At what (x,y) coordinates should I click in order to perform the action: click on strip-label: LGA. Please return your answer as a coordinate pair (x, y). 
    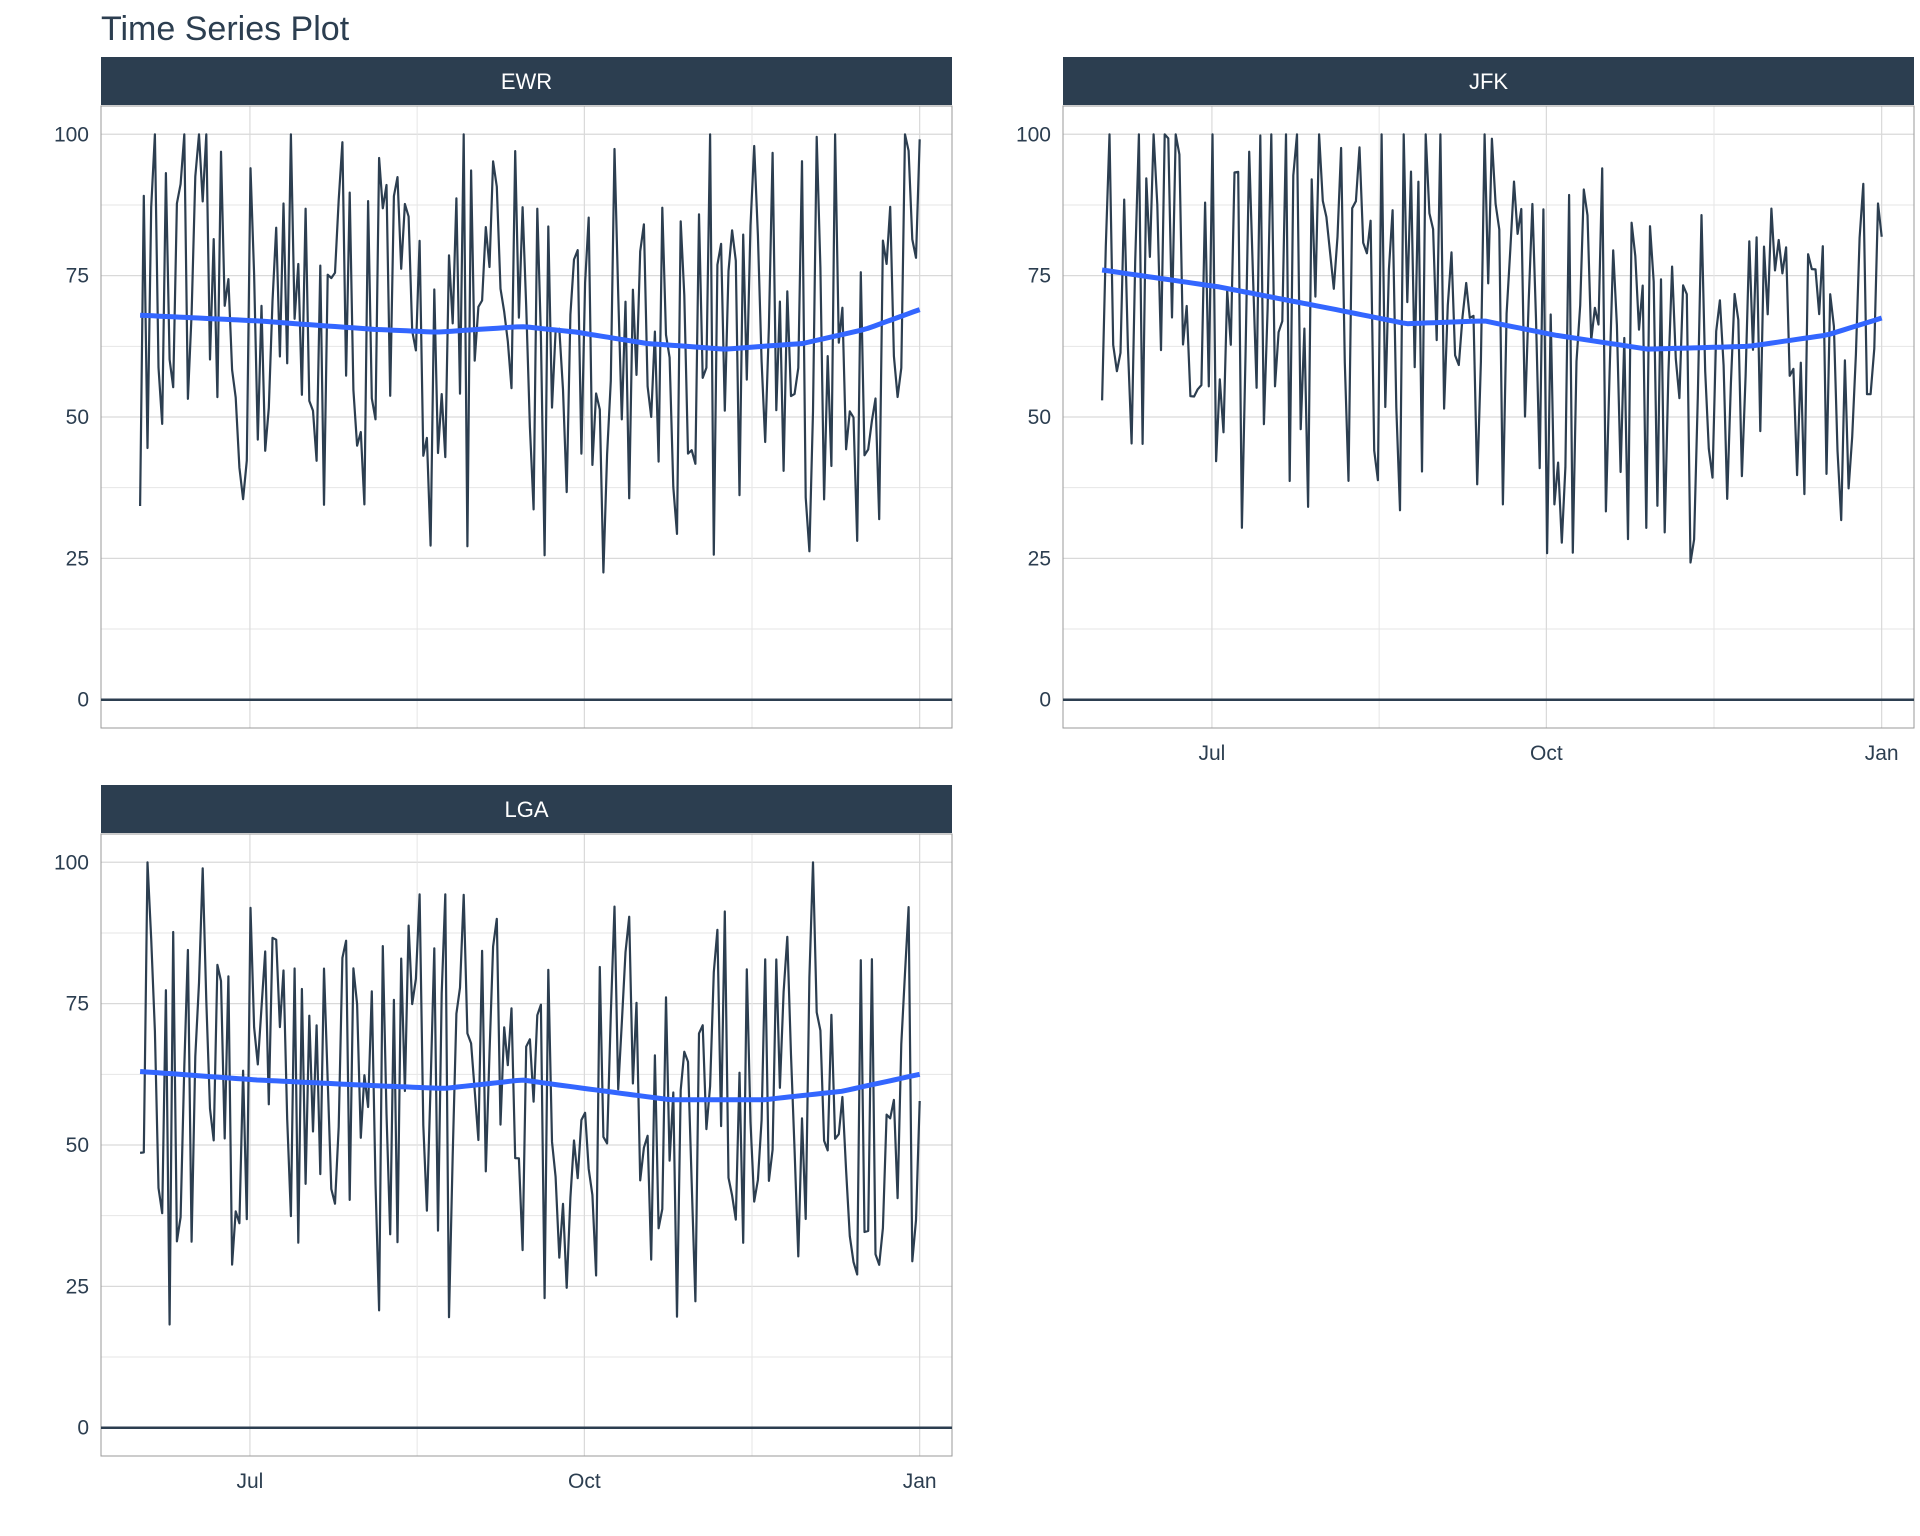
    Looking at the image, I should click on (526, 809).